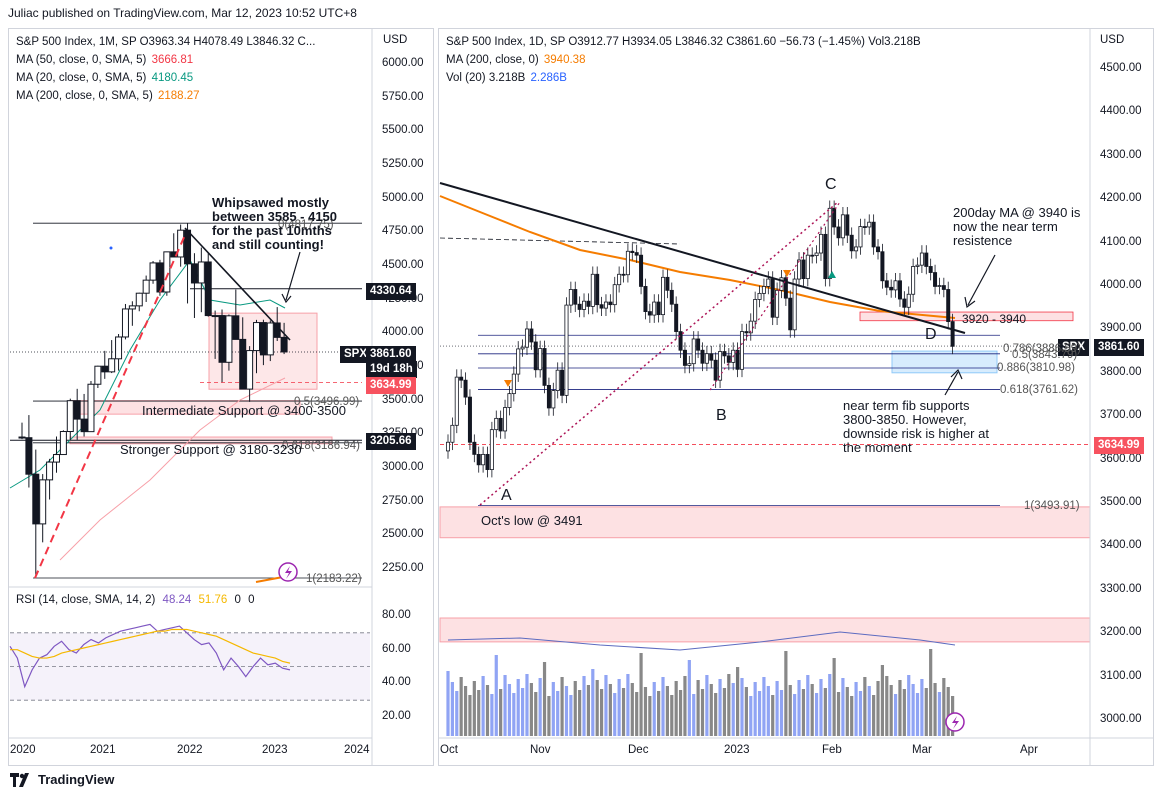 The image size is (1164, 799). I want to click on ma200-arrow, so click(981, 280).